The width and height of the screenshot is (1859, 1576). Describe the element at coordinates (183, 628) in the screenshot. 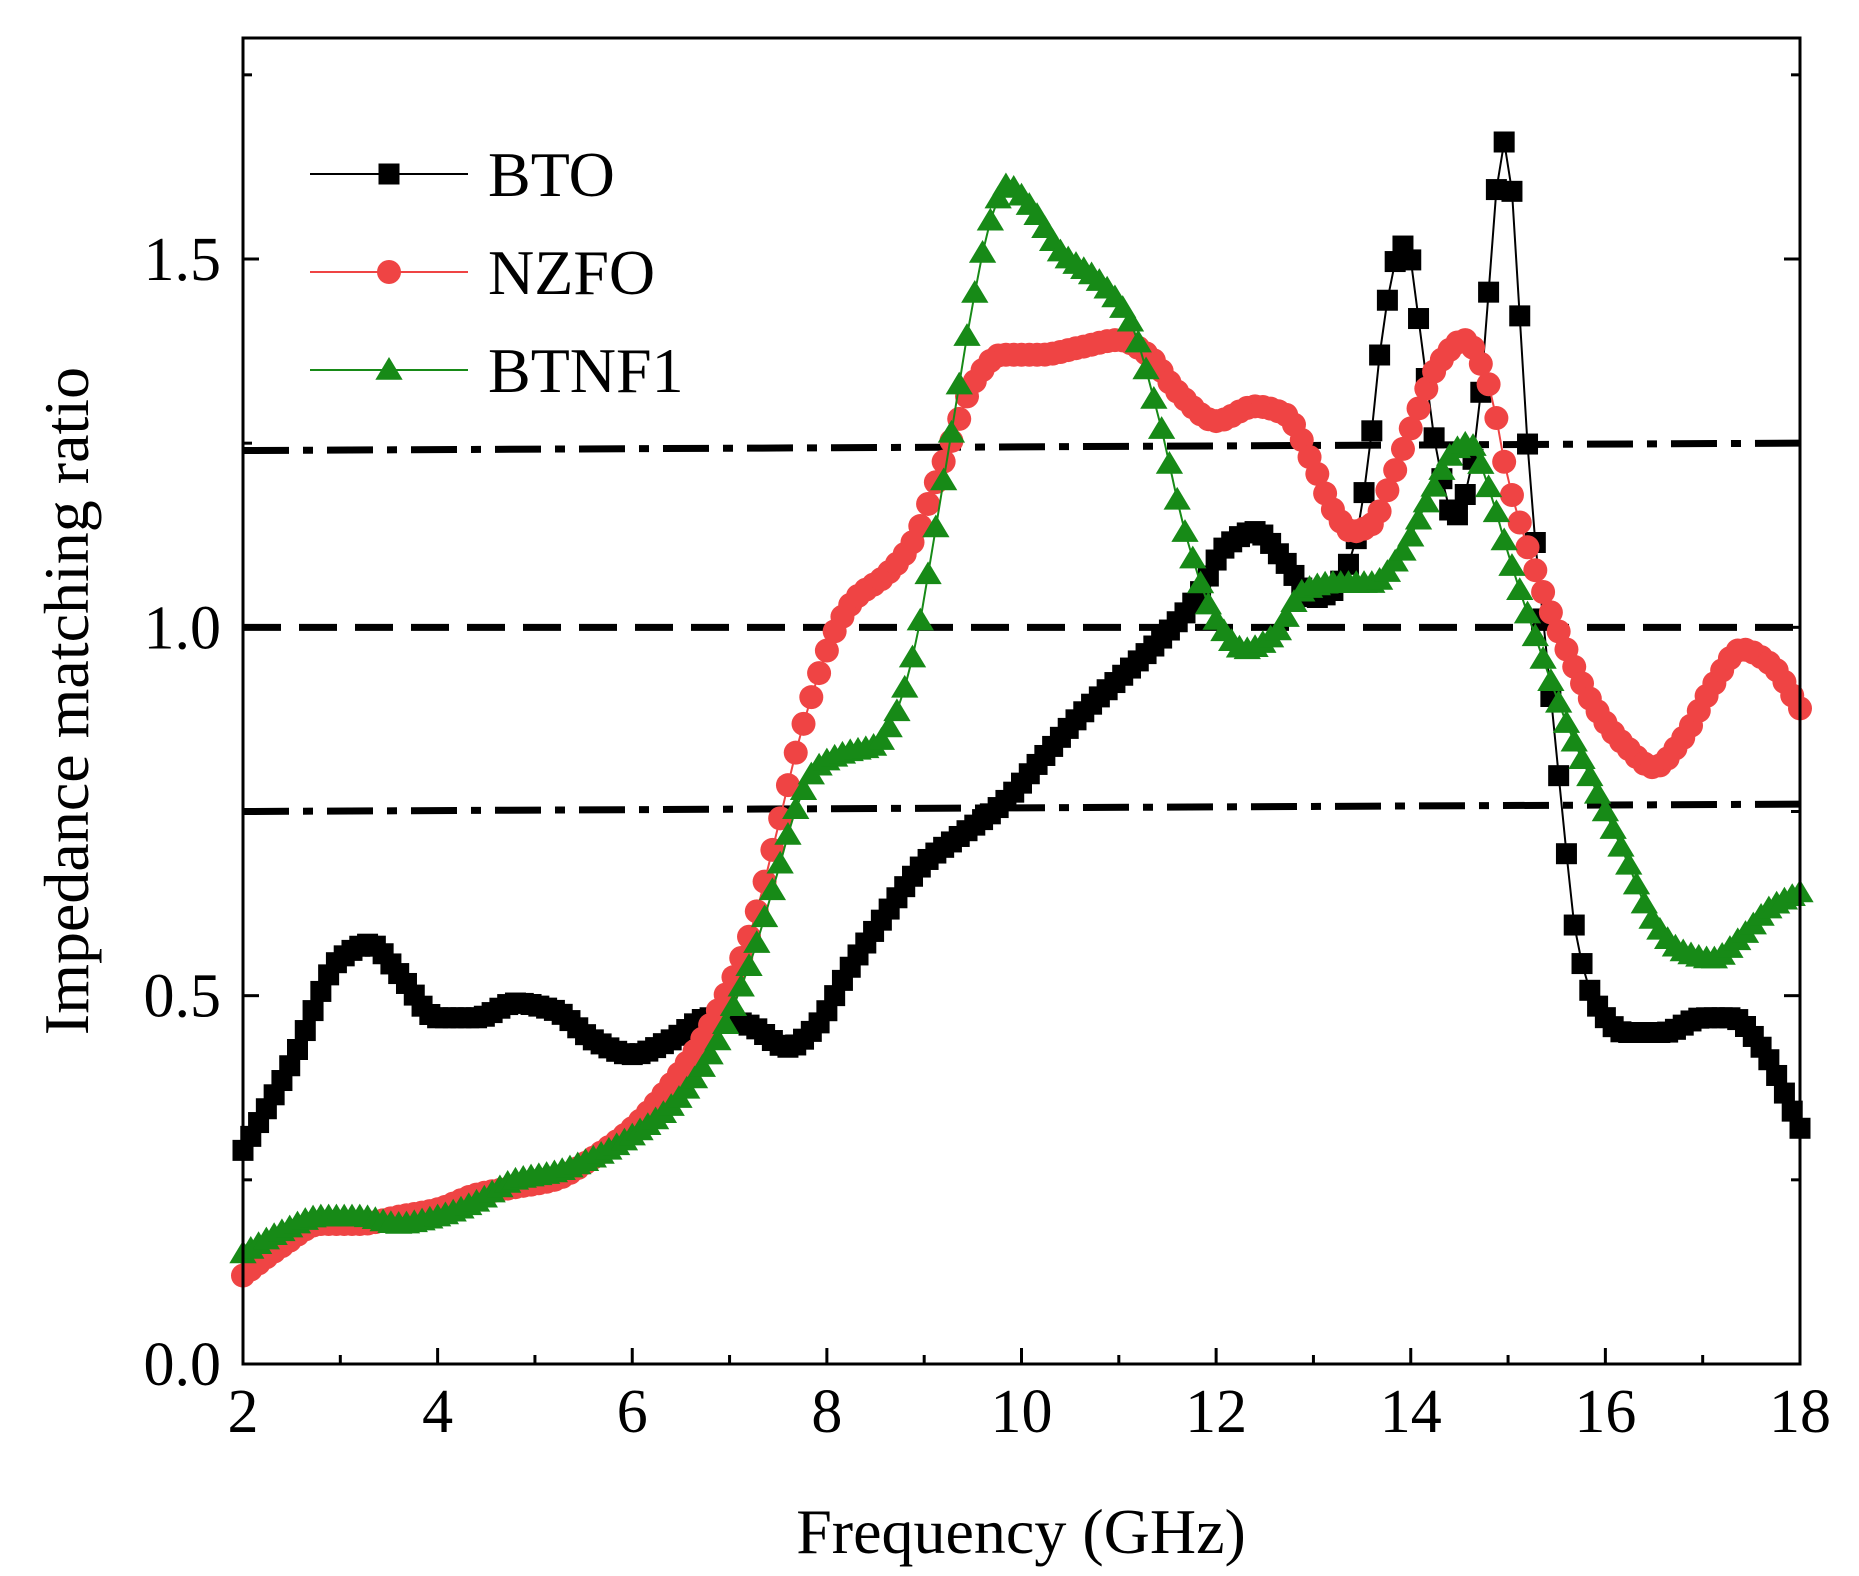

I see `y-tick-label: 1.0` at that location.